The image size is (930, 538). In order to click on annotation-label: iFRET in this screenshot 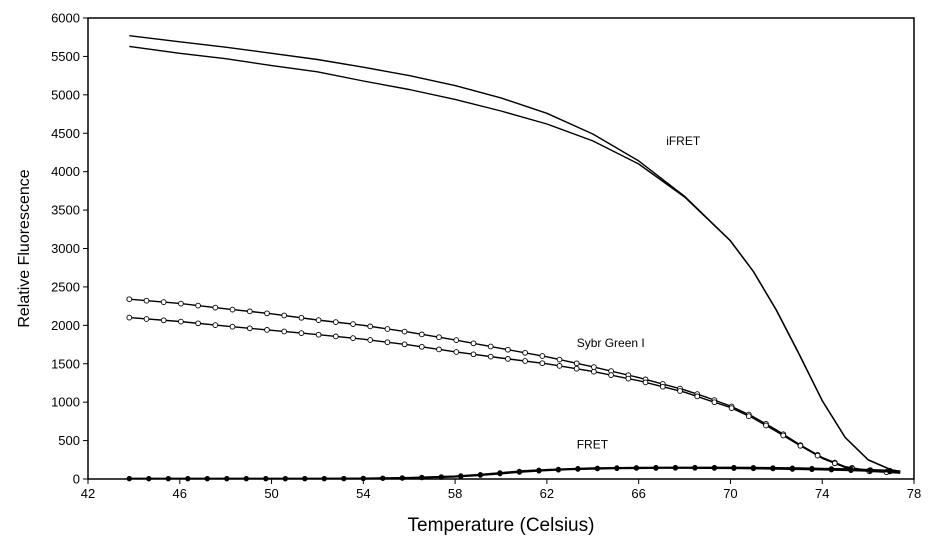, I will do `click(683, 141)`.